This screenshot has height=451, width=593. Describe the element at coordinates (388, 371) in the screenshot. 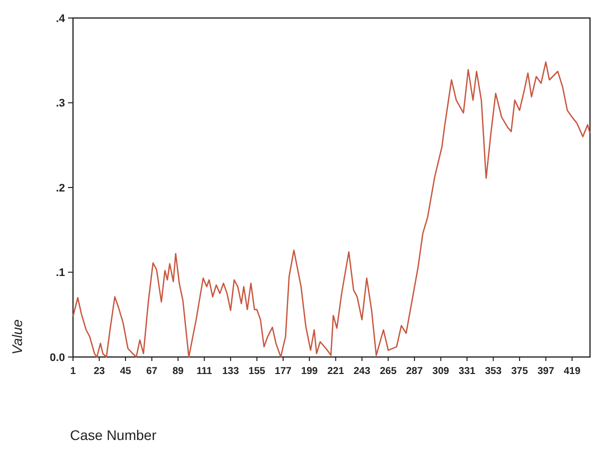

I see `x-tick-label: 265` at that location.